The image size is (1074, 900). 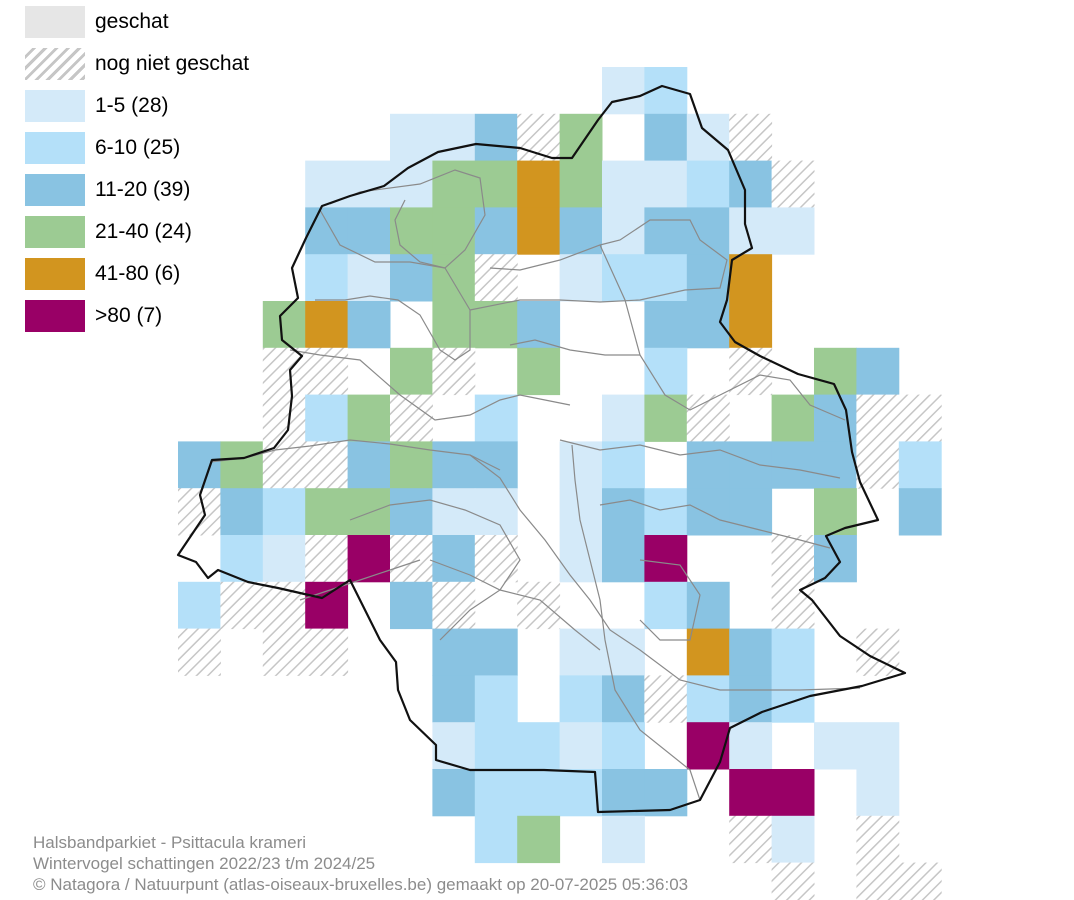 I want to click on legend-label: 6-10 (25), so click(x=138, y=147).